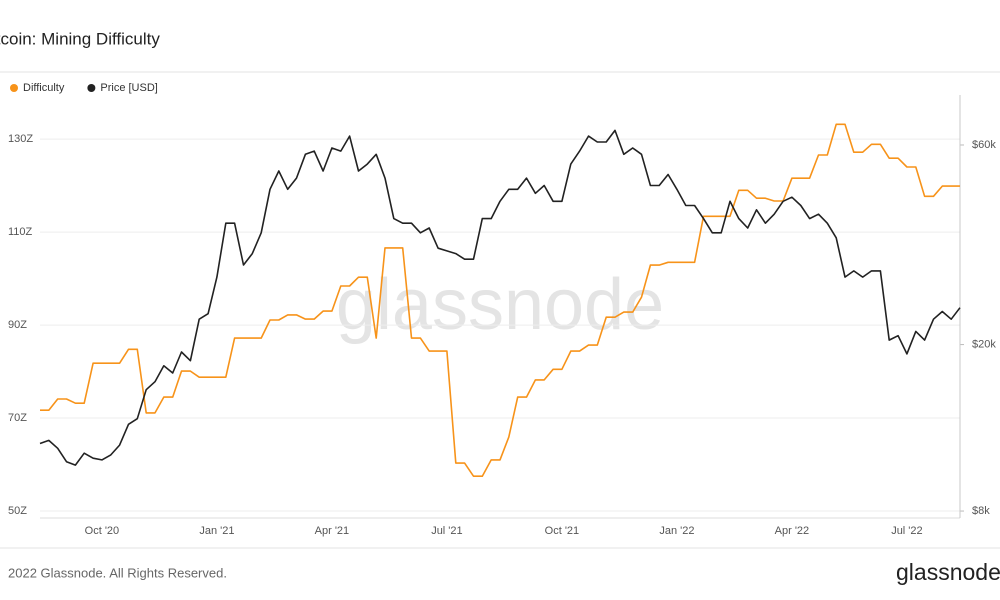  What do you see at coordinates (792, 531) in the screenshot?
I see `x-tick-label: Apr '22` at bounding box center [792, 531].